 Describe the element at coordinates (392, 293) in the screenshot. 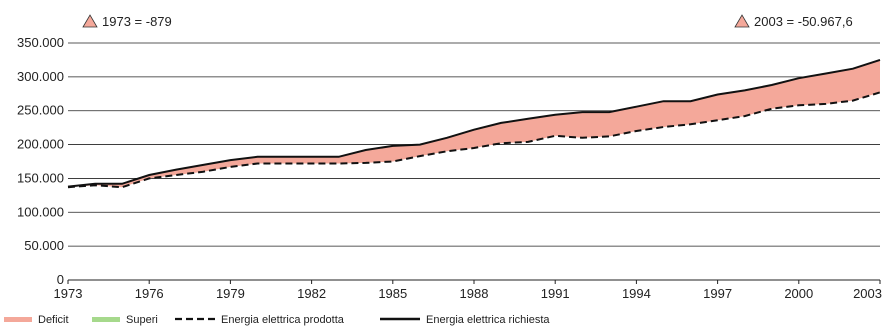

I see `x-tick-label: 1985` at that location.